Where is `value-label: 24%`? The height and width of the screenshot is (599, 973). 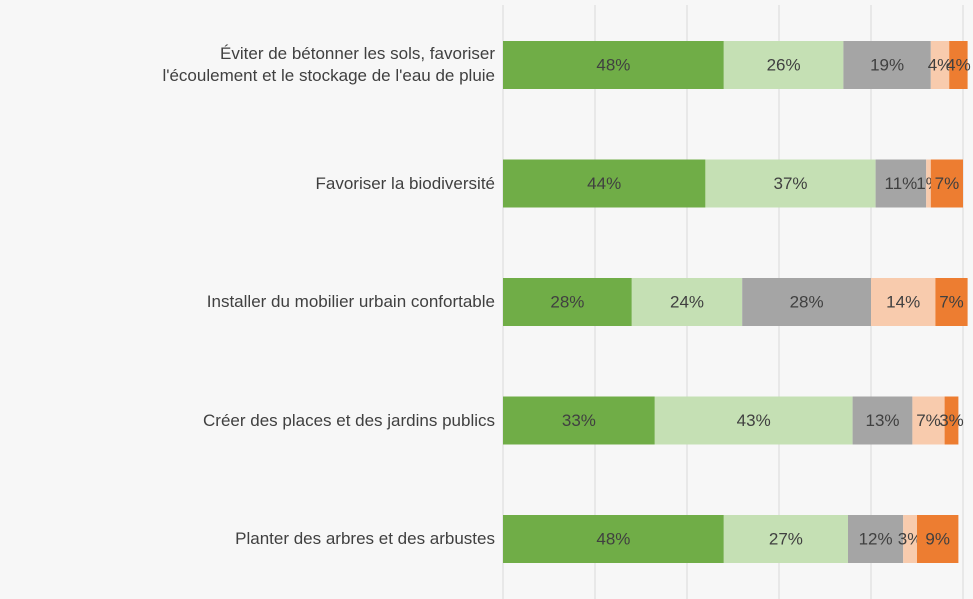
value-label: 24% is located at coordinates (687, 301).